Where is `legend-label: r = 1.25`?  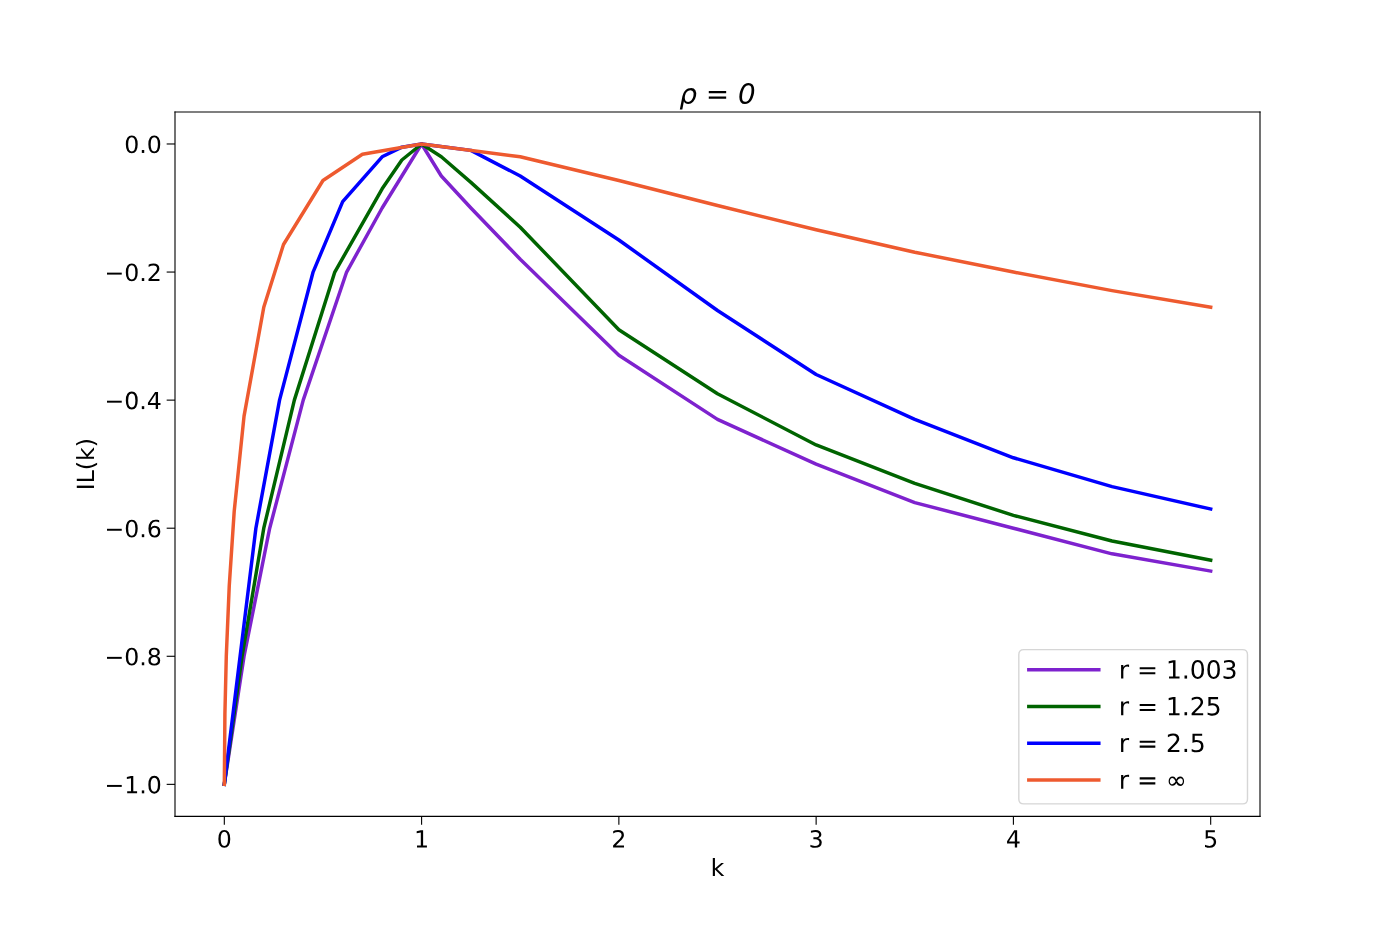
legend-label: r = 1.25 is located at coordinates (1170, 706).